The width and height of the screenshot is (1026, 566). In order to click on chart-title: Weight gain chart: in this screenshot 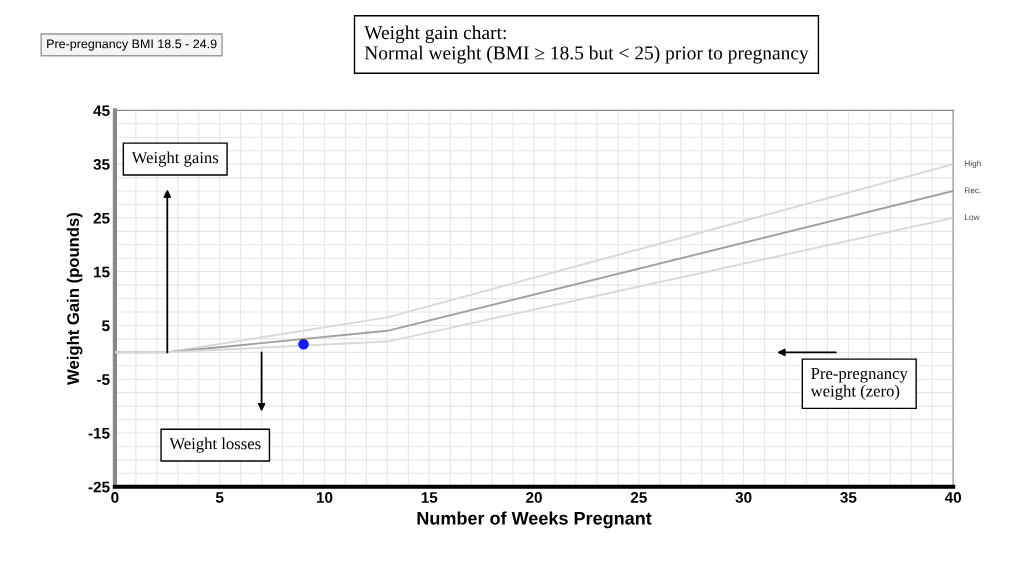, I will do `click(435, 34)`.